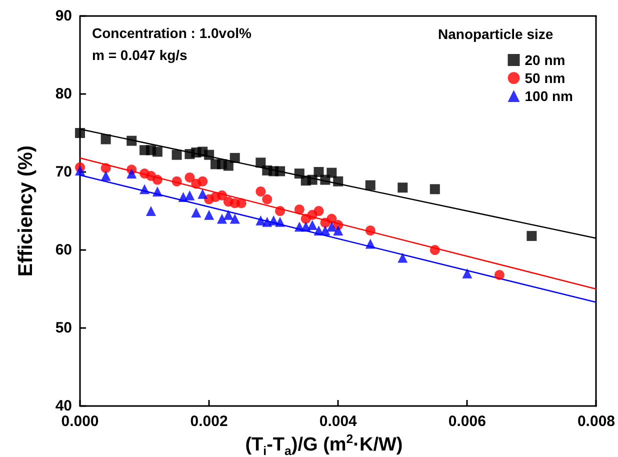 This screenshot has height=457, width=618. I want to click on y-tick-label: 40, so click(63, 406).